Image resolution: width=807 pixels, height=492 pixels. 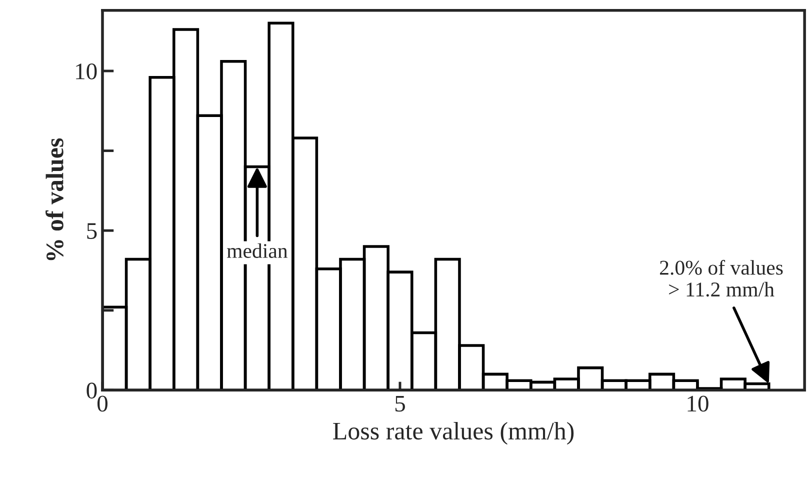 I want to click on x-axis-title: Loss rate values (mm/h), so click(x=453, y=433).